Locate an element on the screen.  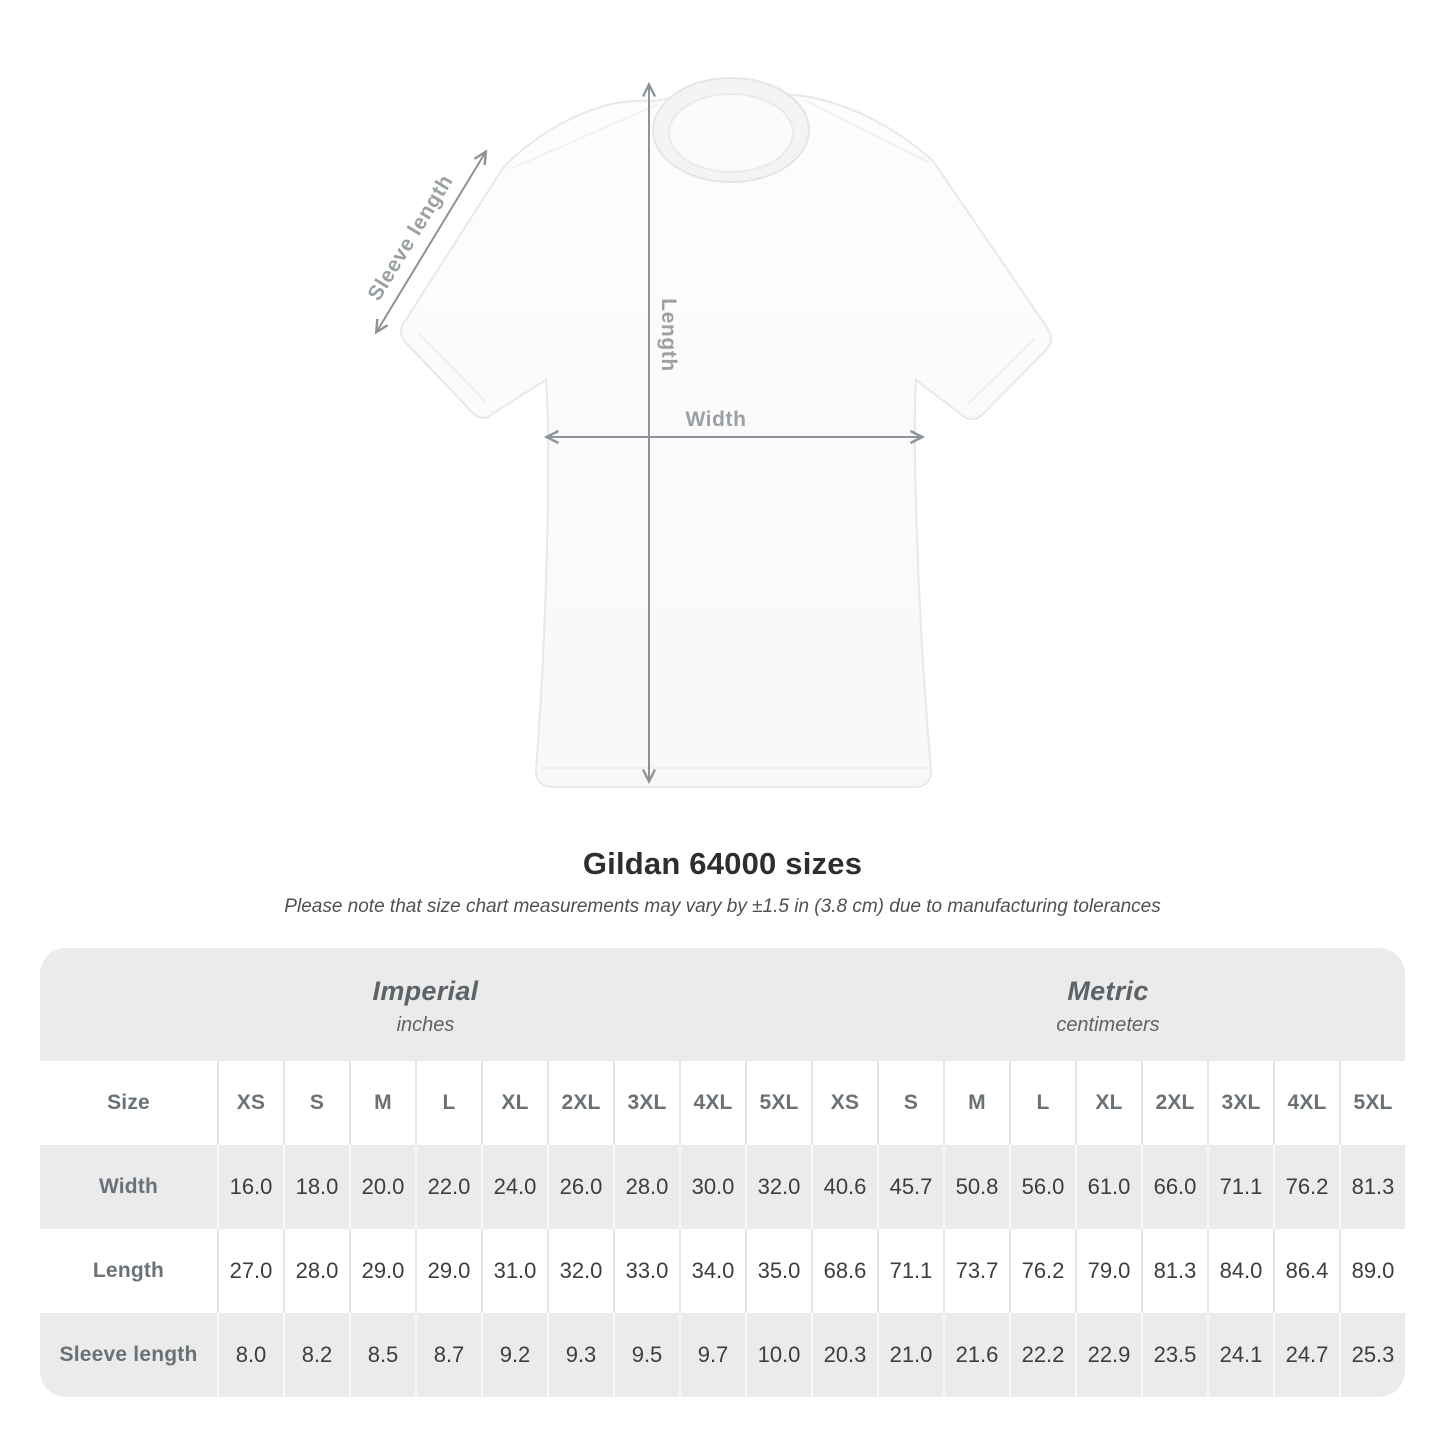
size-header-imperial-3xl: 3XL is located at coordinates (646, 1103).